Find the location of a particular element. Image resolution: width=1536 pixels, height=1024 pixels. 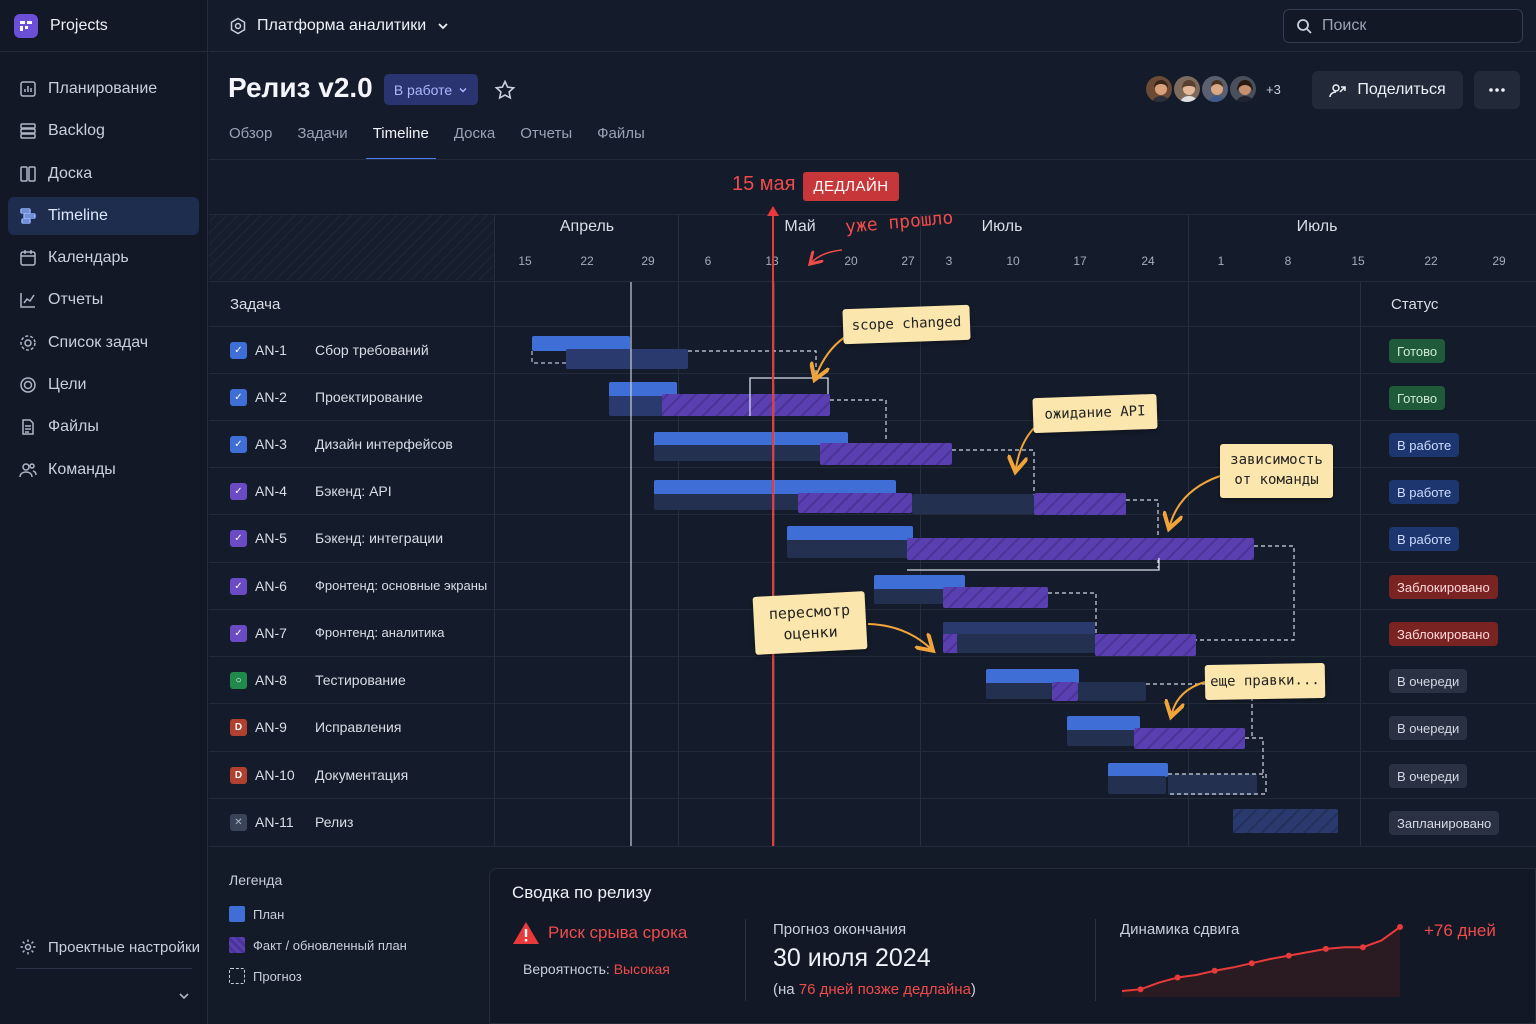

task-title: Релиз is located at coordinates (334, 822).